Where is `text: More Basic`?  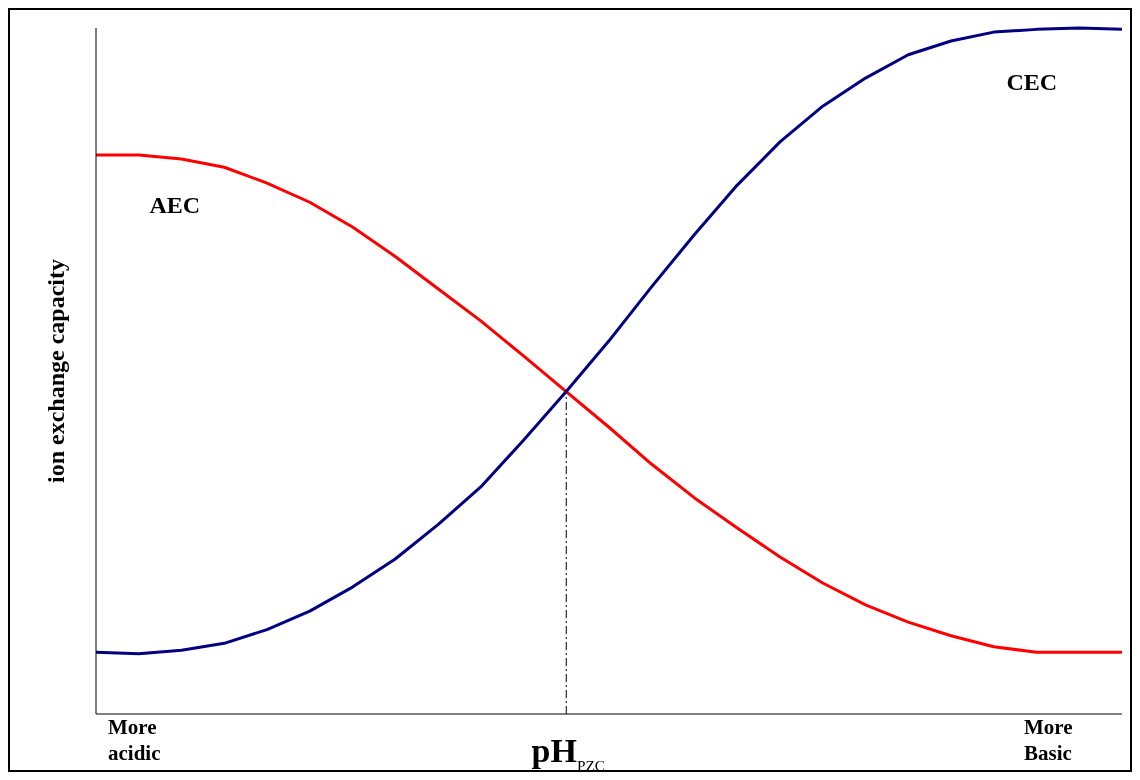
text: More Basic is located at coordinates (1049, 740).